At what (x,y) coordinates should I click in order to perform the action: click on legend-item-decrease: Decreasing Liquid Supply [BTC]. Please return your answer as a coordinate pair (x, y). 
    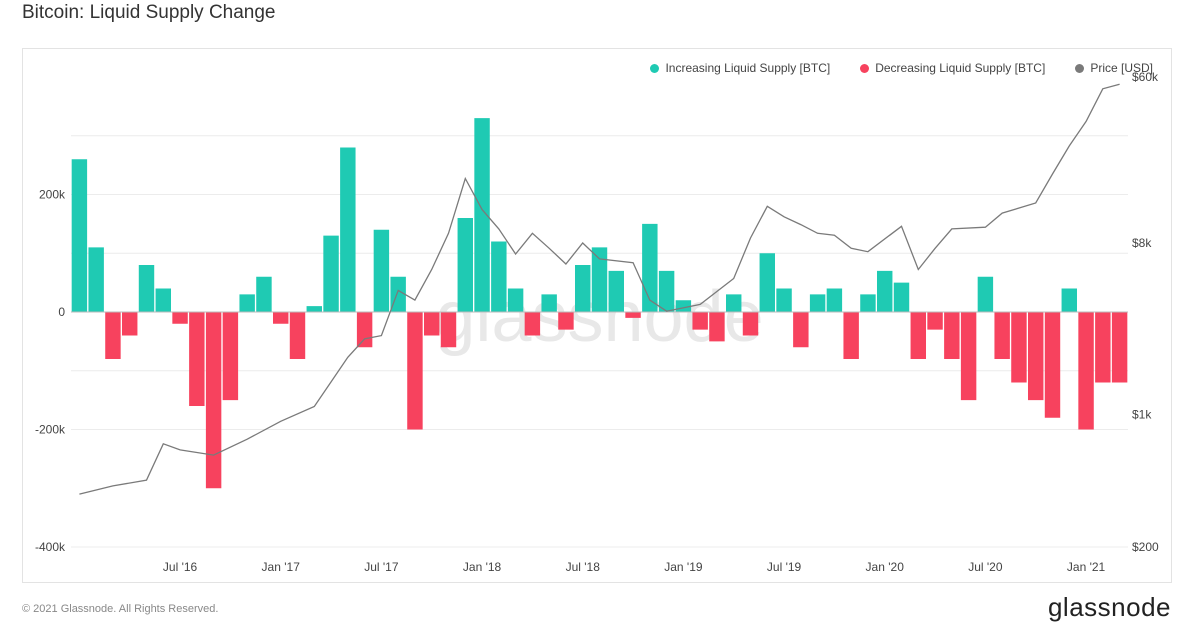
    Looking at the image, I should click on (952, 68).